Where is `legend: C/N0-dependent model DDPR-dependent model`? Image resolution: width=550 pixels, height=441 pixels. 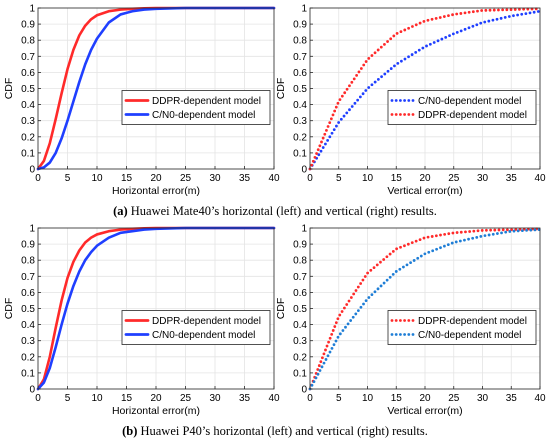
legend: C/N0-dependent model DDPR-dependent model is located at coordinates (462, 107).